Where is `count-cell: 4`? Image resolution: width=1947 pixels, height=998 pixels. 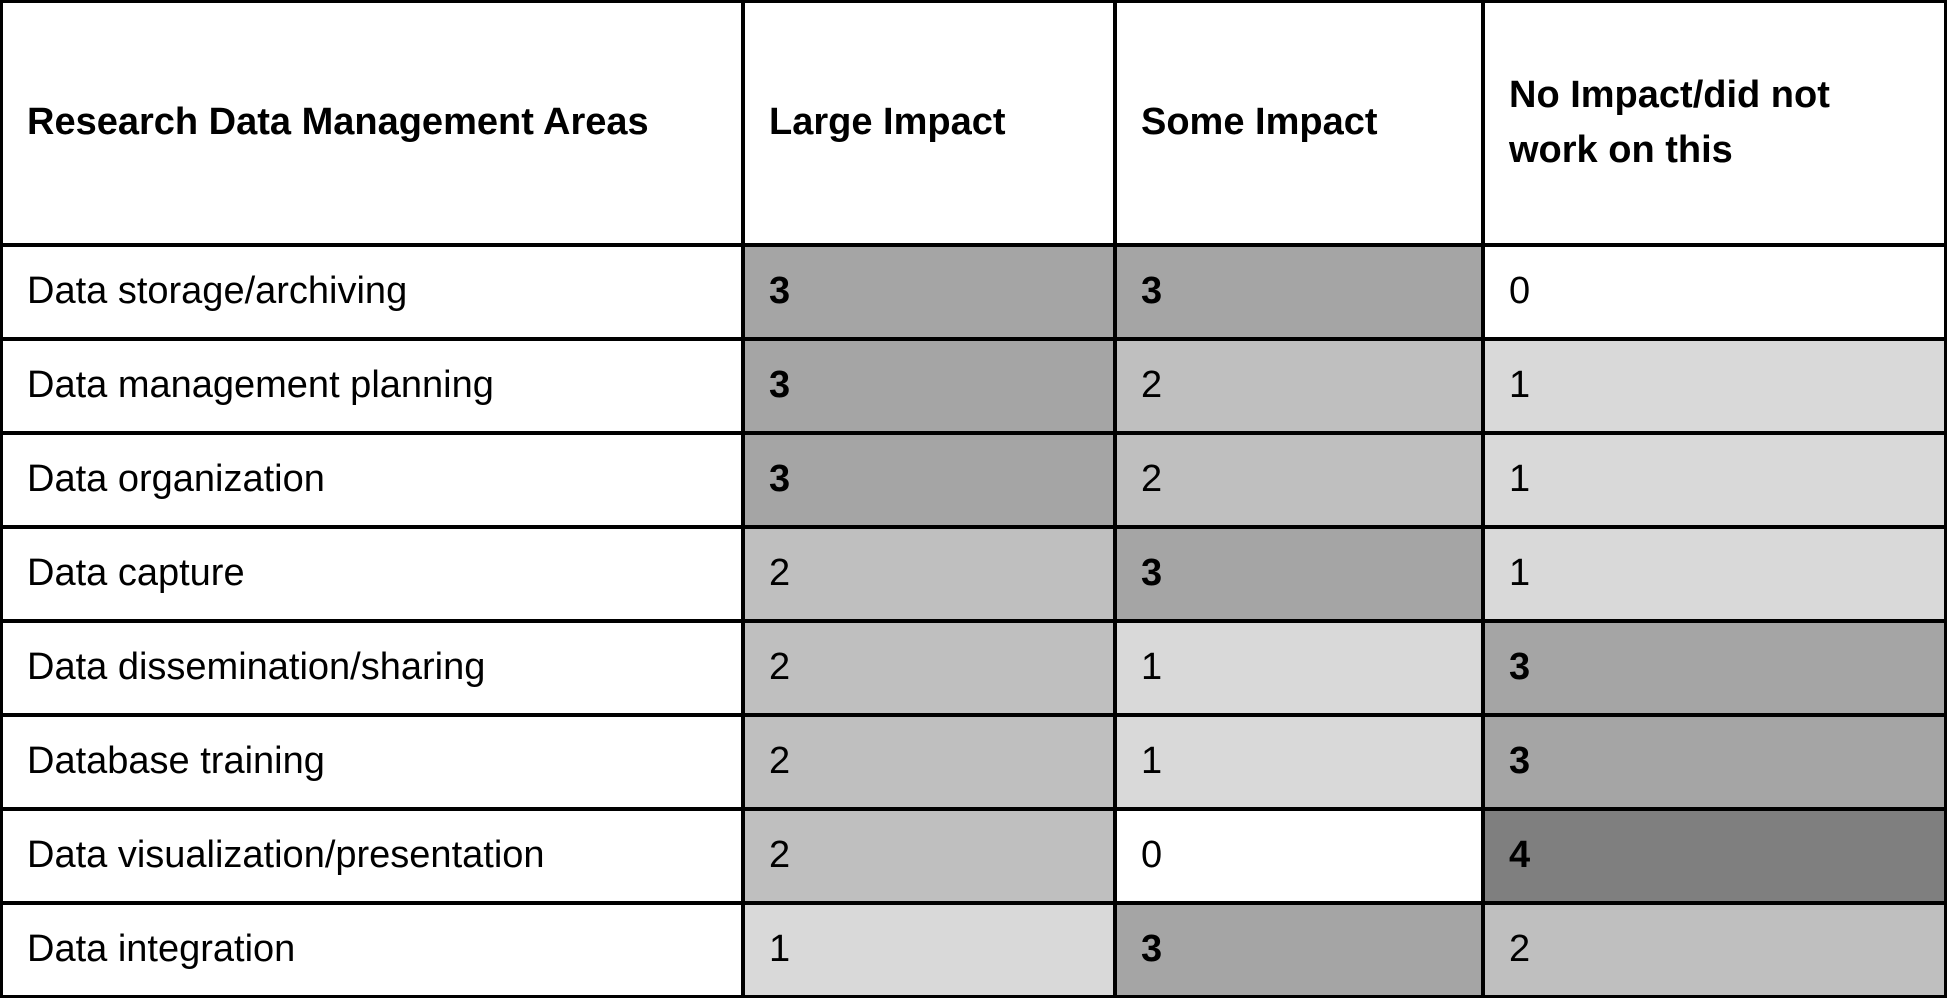 count-cell: 4 is located at coordinates (1714, 856).